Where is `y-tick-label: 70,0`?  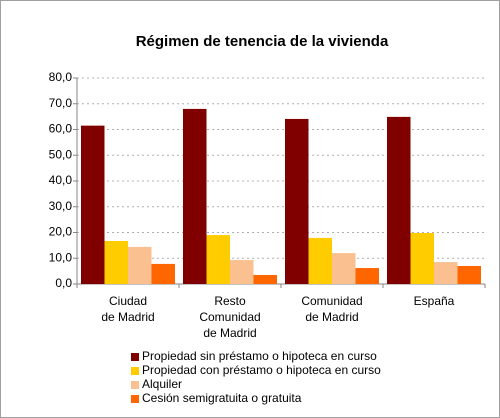
y-tick-label: 70,0 is located at coordinates (61, 103).